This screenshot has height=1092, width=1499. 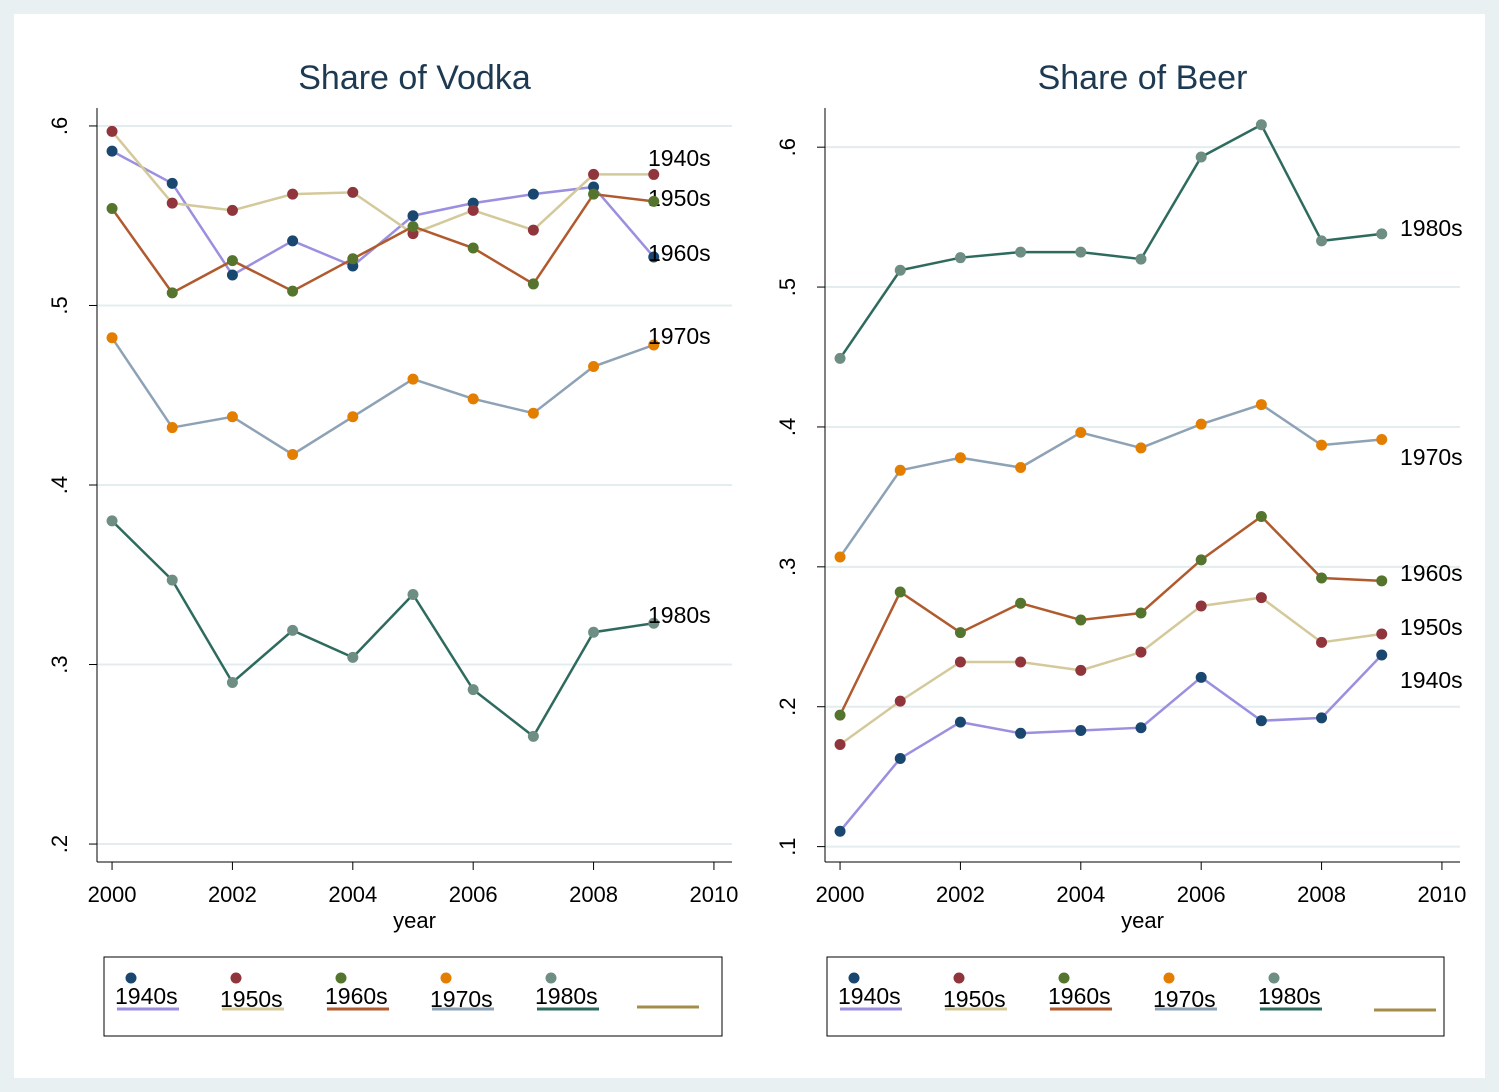 I want to click on series-end-label: 1980s, so click(x=679, y=615).